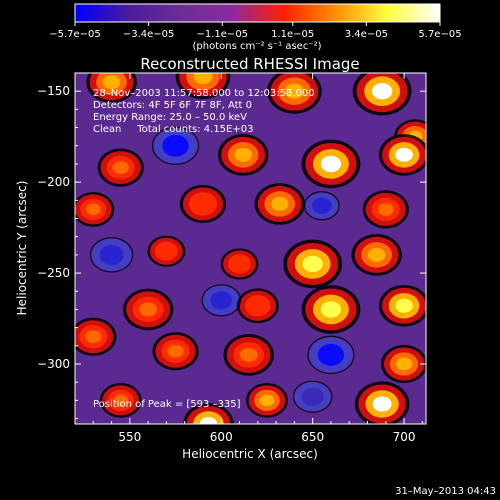  I want to click on y-tick-label: −150, so click(53, 91).